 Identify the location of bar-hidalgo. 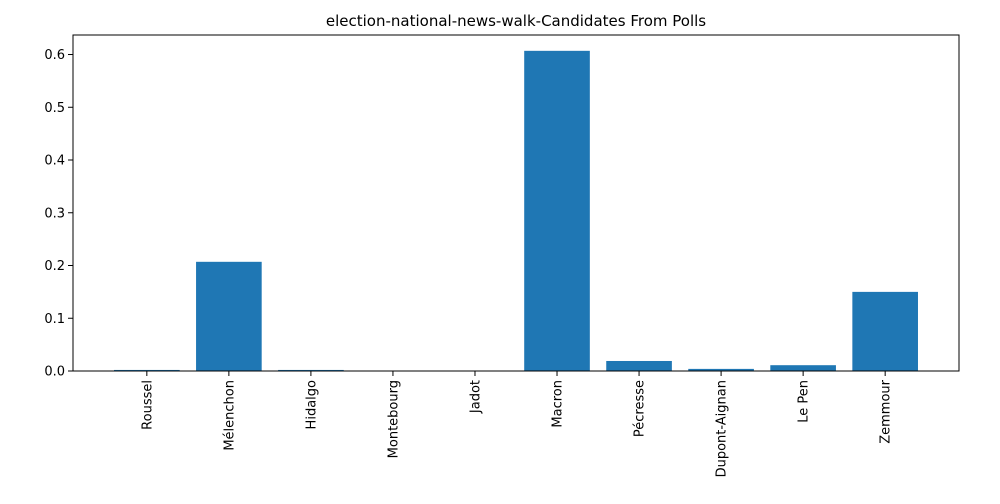
(311, 370).